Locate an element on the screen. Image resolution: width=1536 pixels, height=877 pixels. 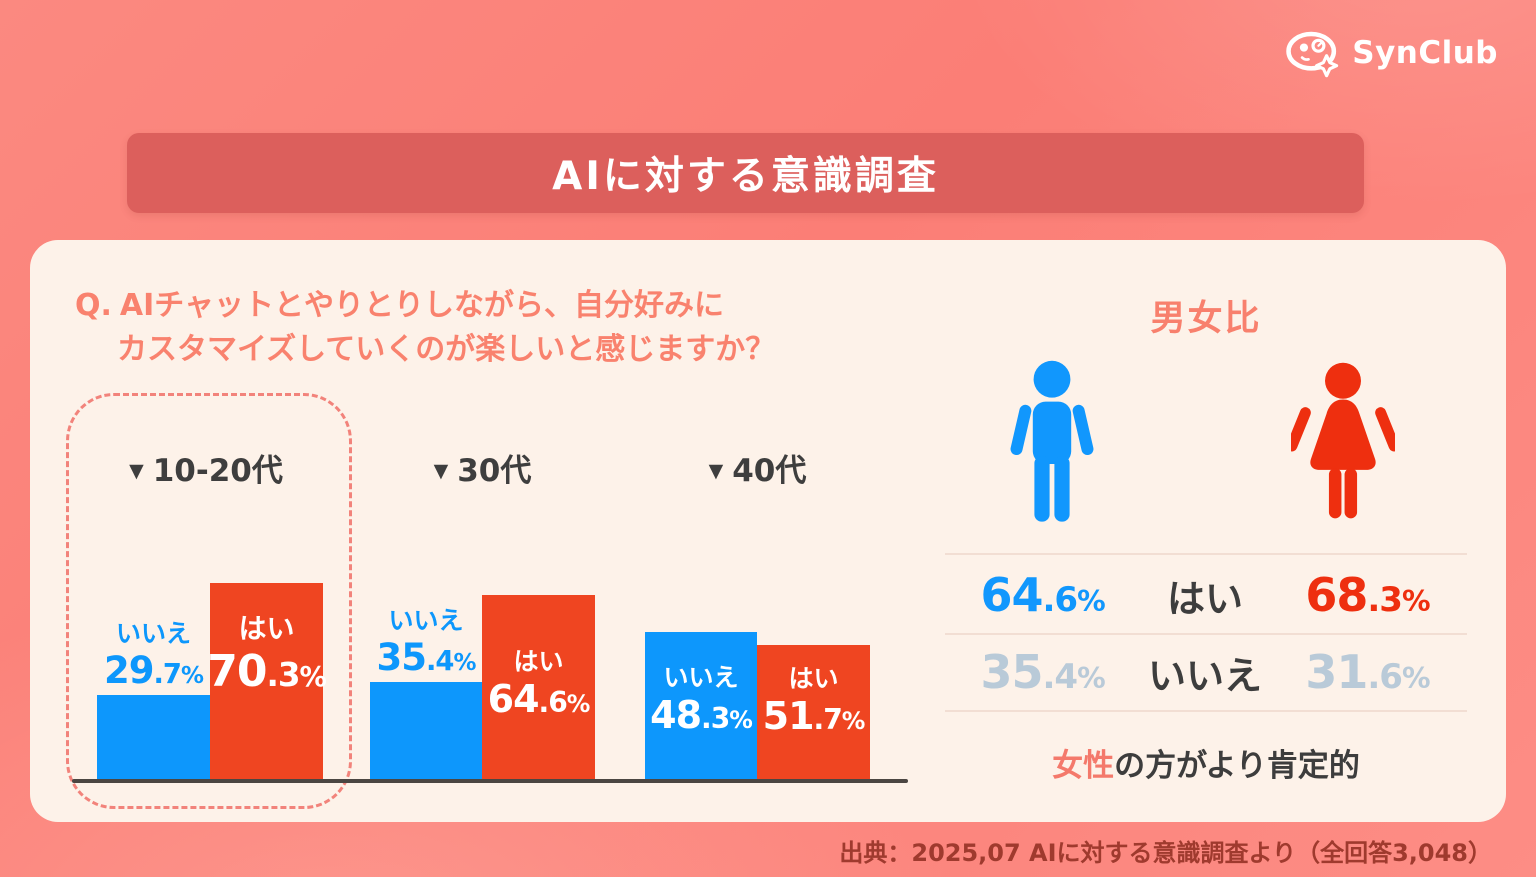
conclusion-text: 女性の方がより肯定的 is located at coordinates (1206, 766).